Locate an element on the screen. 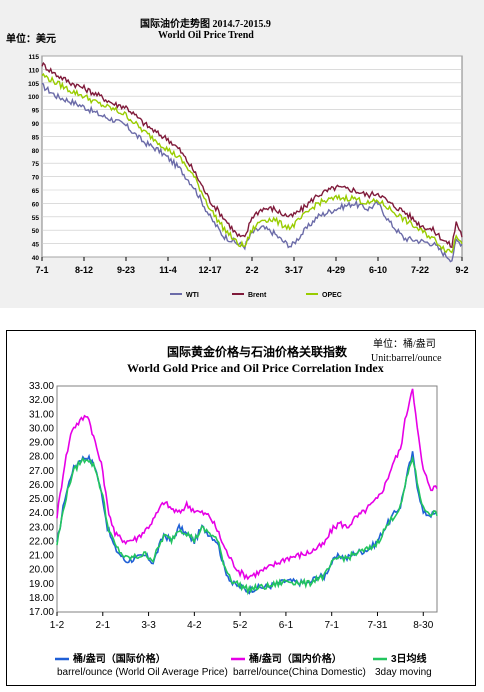 This screenshot has height=692, width=484. c1-y-tick-label: 100 is located at coordinates (33, 97).